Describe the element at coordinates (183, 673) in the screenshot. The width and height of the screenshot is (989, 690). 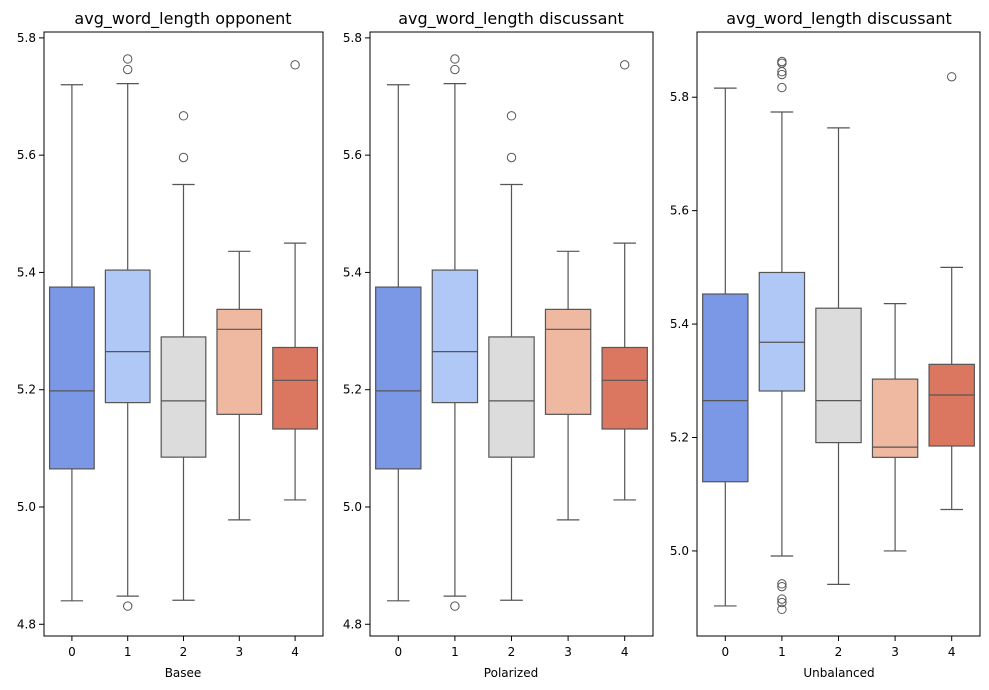
I see `x-axis-label: Basee` at that location.